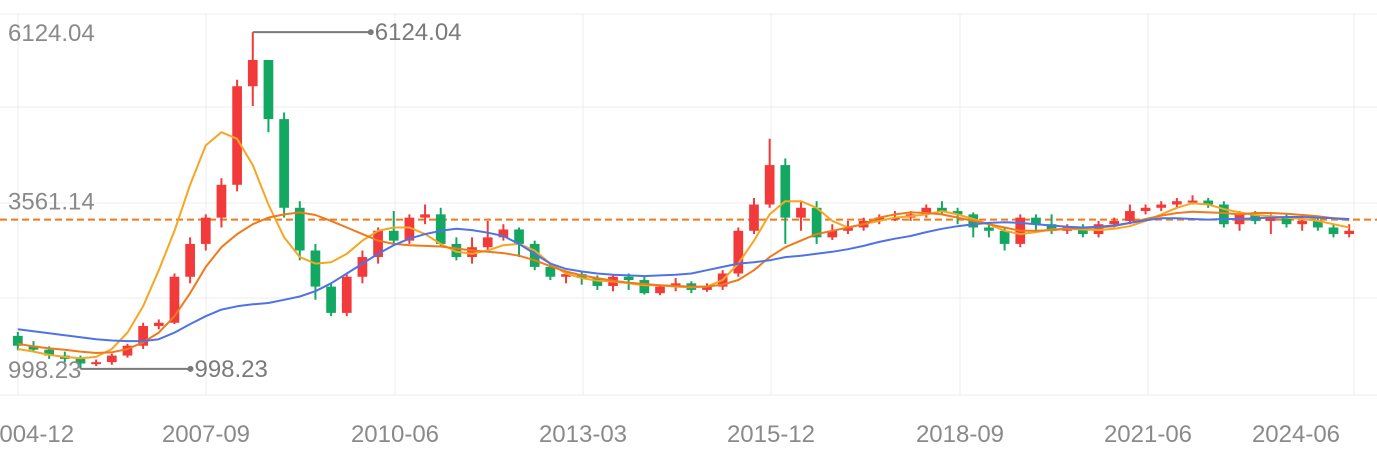 This screenshot has width=1377, height=459. I want to click on x-tick-label: 2015-12, so click(771, 434).